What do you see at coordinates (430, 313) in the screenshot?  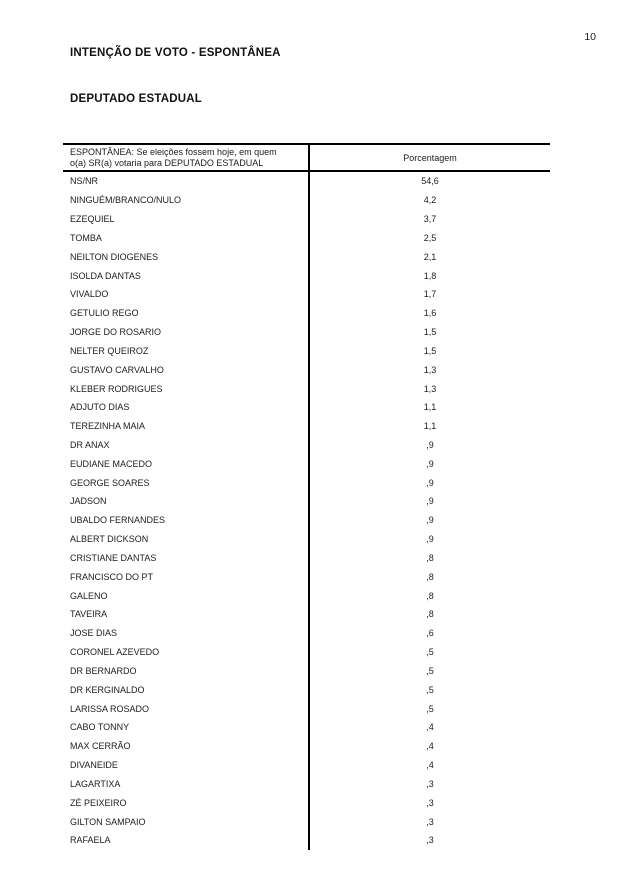 I see `percentage-value: 1,6` at bounding box center [430, 313].